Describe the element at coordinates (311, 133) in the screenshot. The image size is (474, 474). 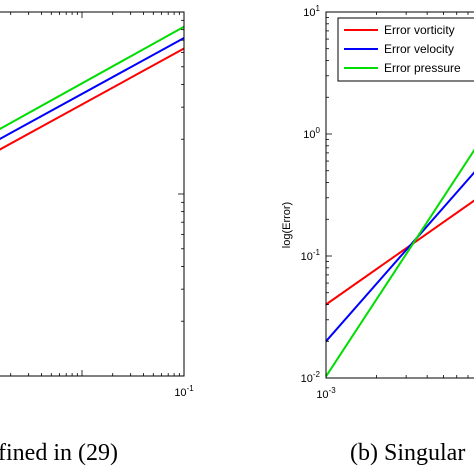
I see `right-y-tick-label: 10⁰` at that location.